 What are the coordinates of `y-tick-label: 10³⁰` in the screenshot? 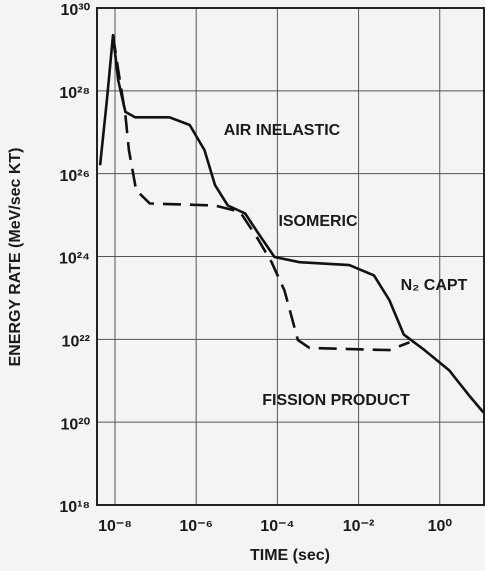 It's located at (75, 10).